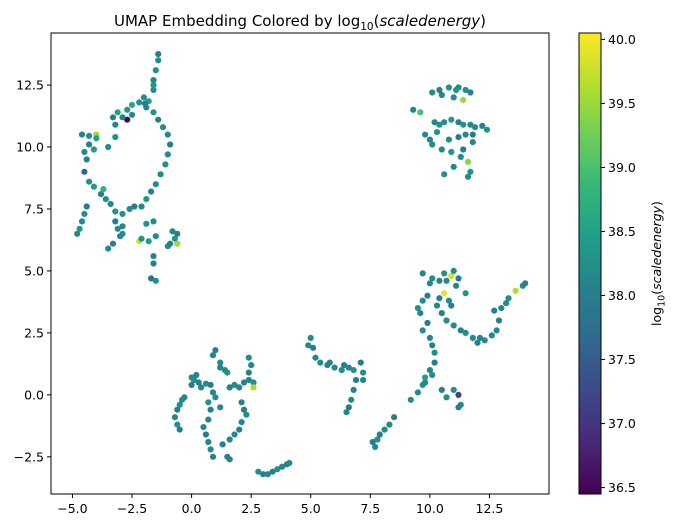 The image size is (677, 530). I want to click on colorbar-tick-label: 39.0, so click(622, 167).